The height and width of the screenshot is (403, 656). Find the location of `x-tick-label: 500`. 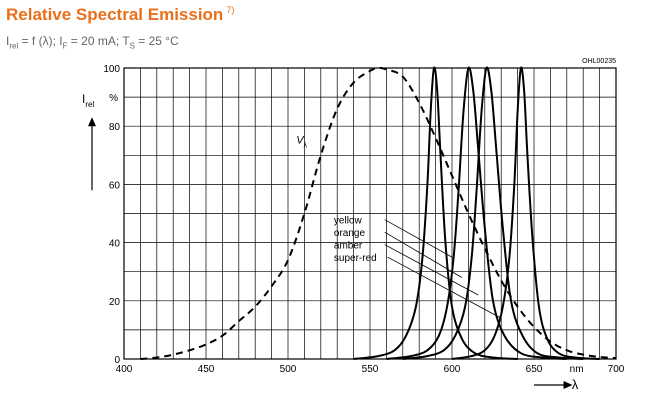

x-tick-label: 500 is located at coordinates (288, 369).